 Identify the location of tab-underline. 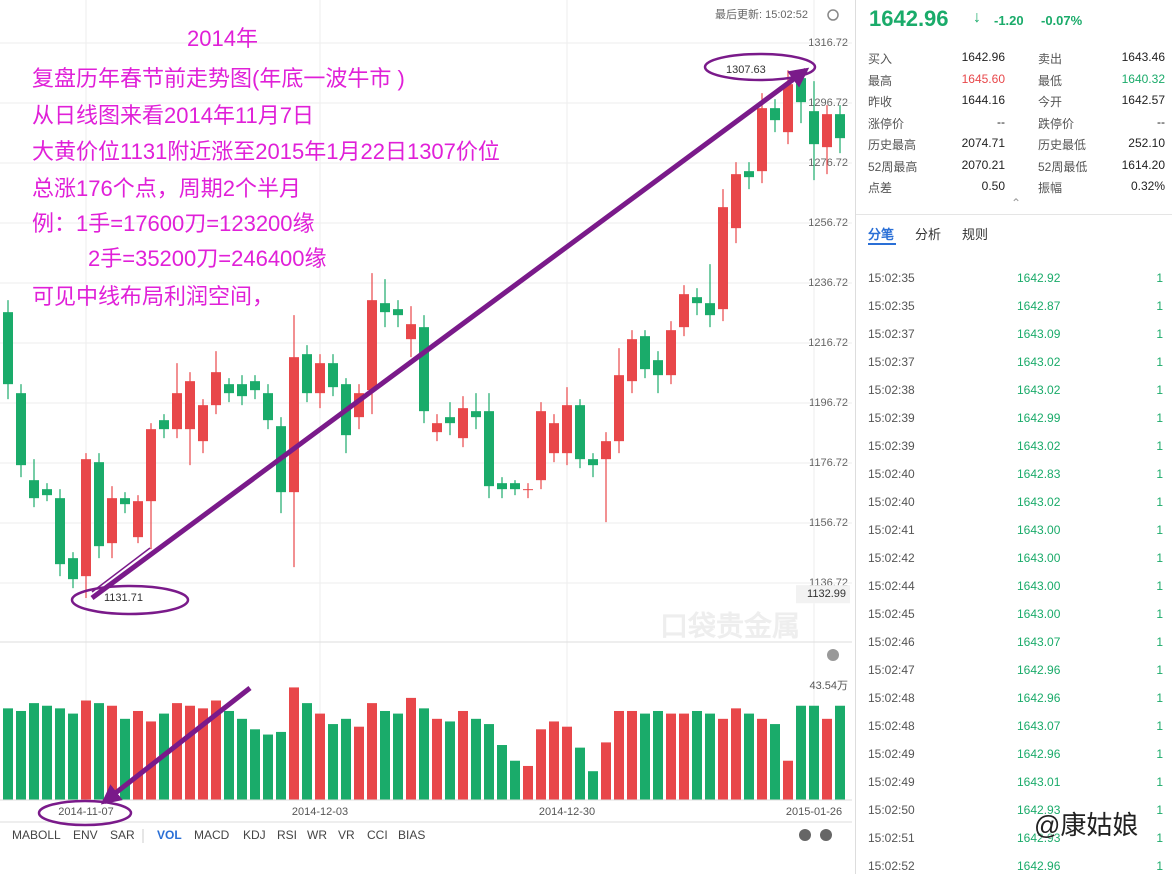
(882, 244).